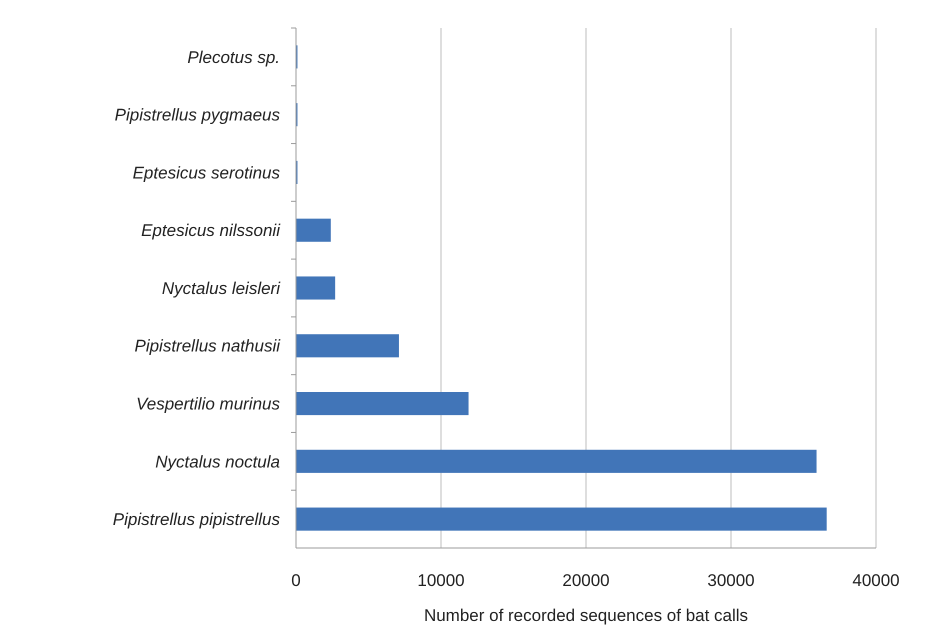 This screenshot has width=925, height=641. What do you see at coordinates (206, 172) in the screenshot?
I see `y-tick-label: Eptesicus serotinus` at bounding box center [206, 172].